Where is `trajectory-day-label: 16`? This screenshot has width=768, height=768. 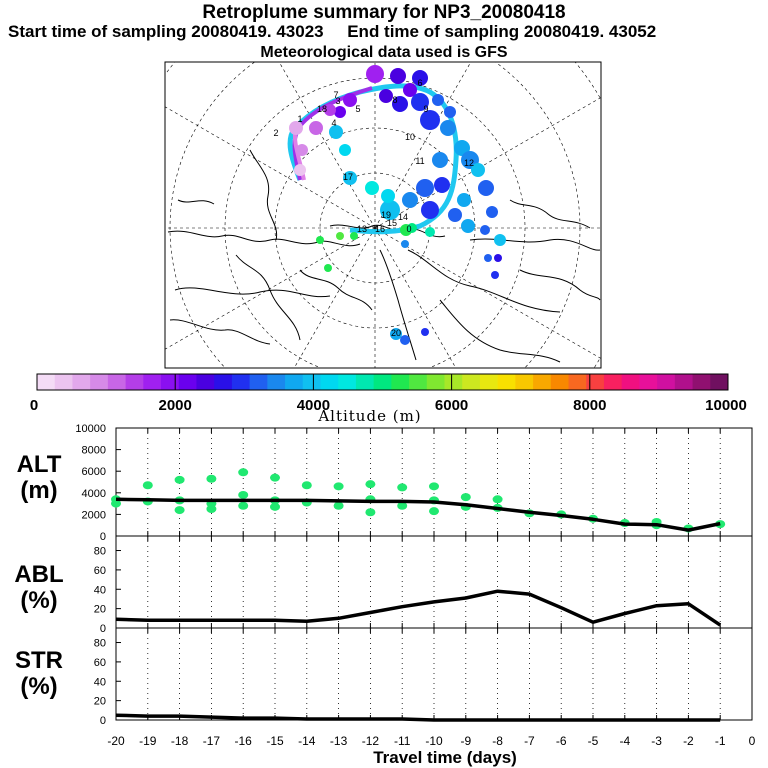
trajectory-day-label: 16 is located at coordinates (380, 229).